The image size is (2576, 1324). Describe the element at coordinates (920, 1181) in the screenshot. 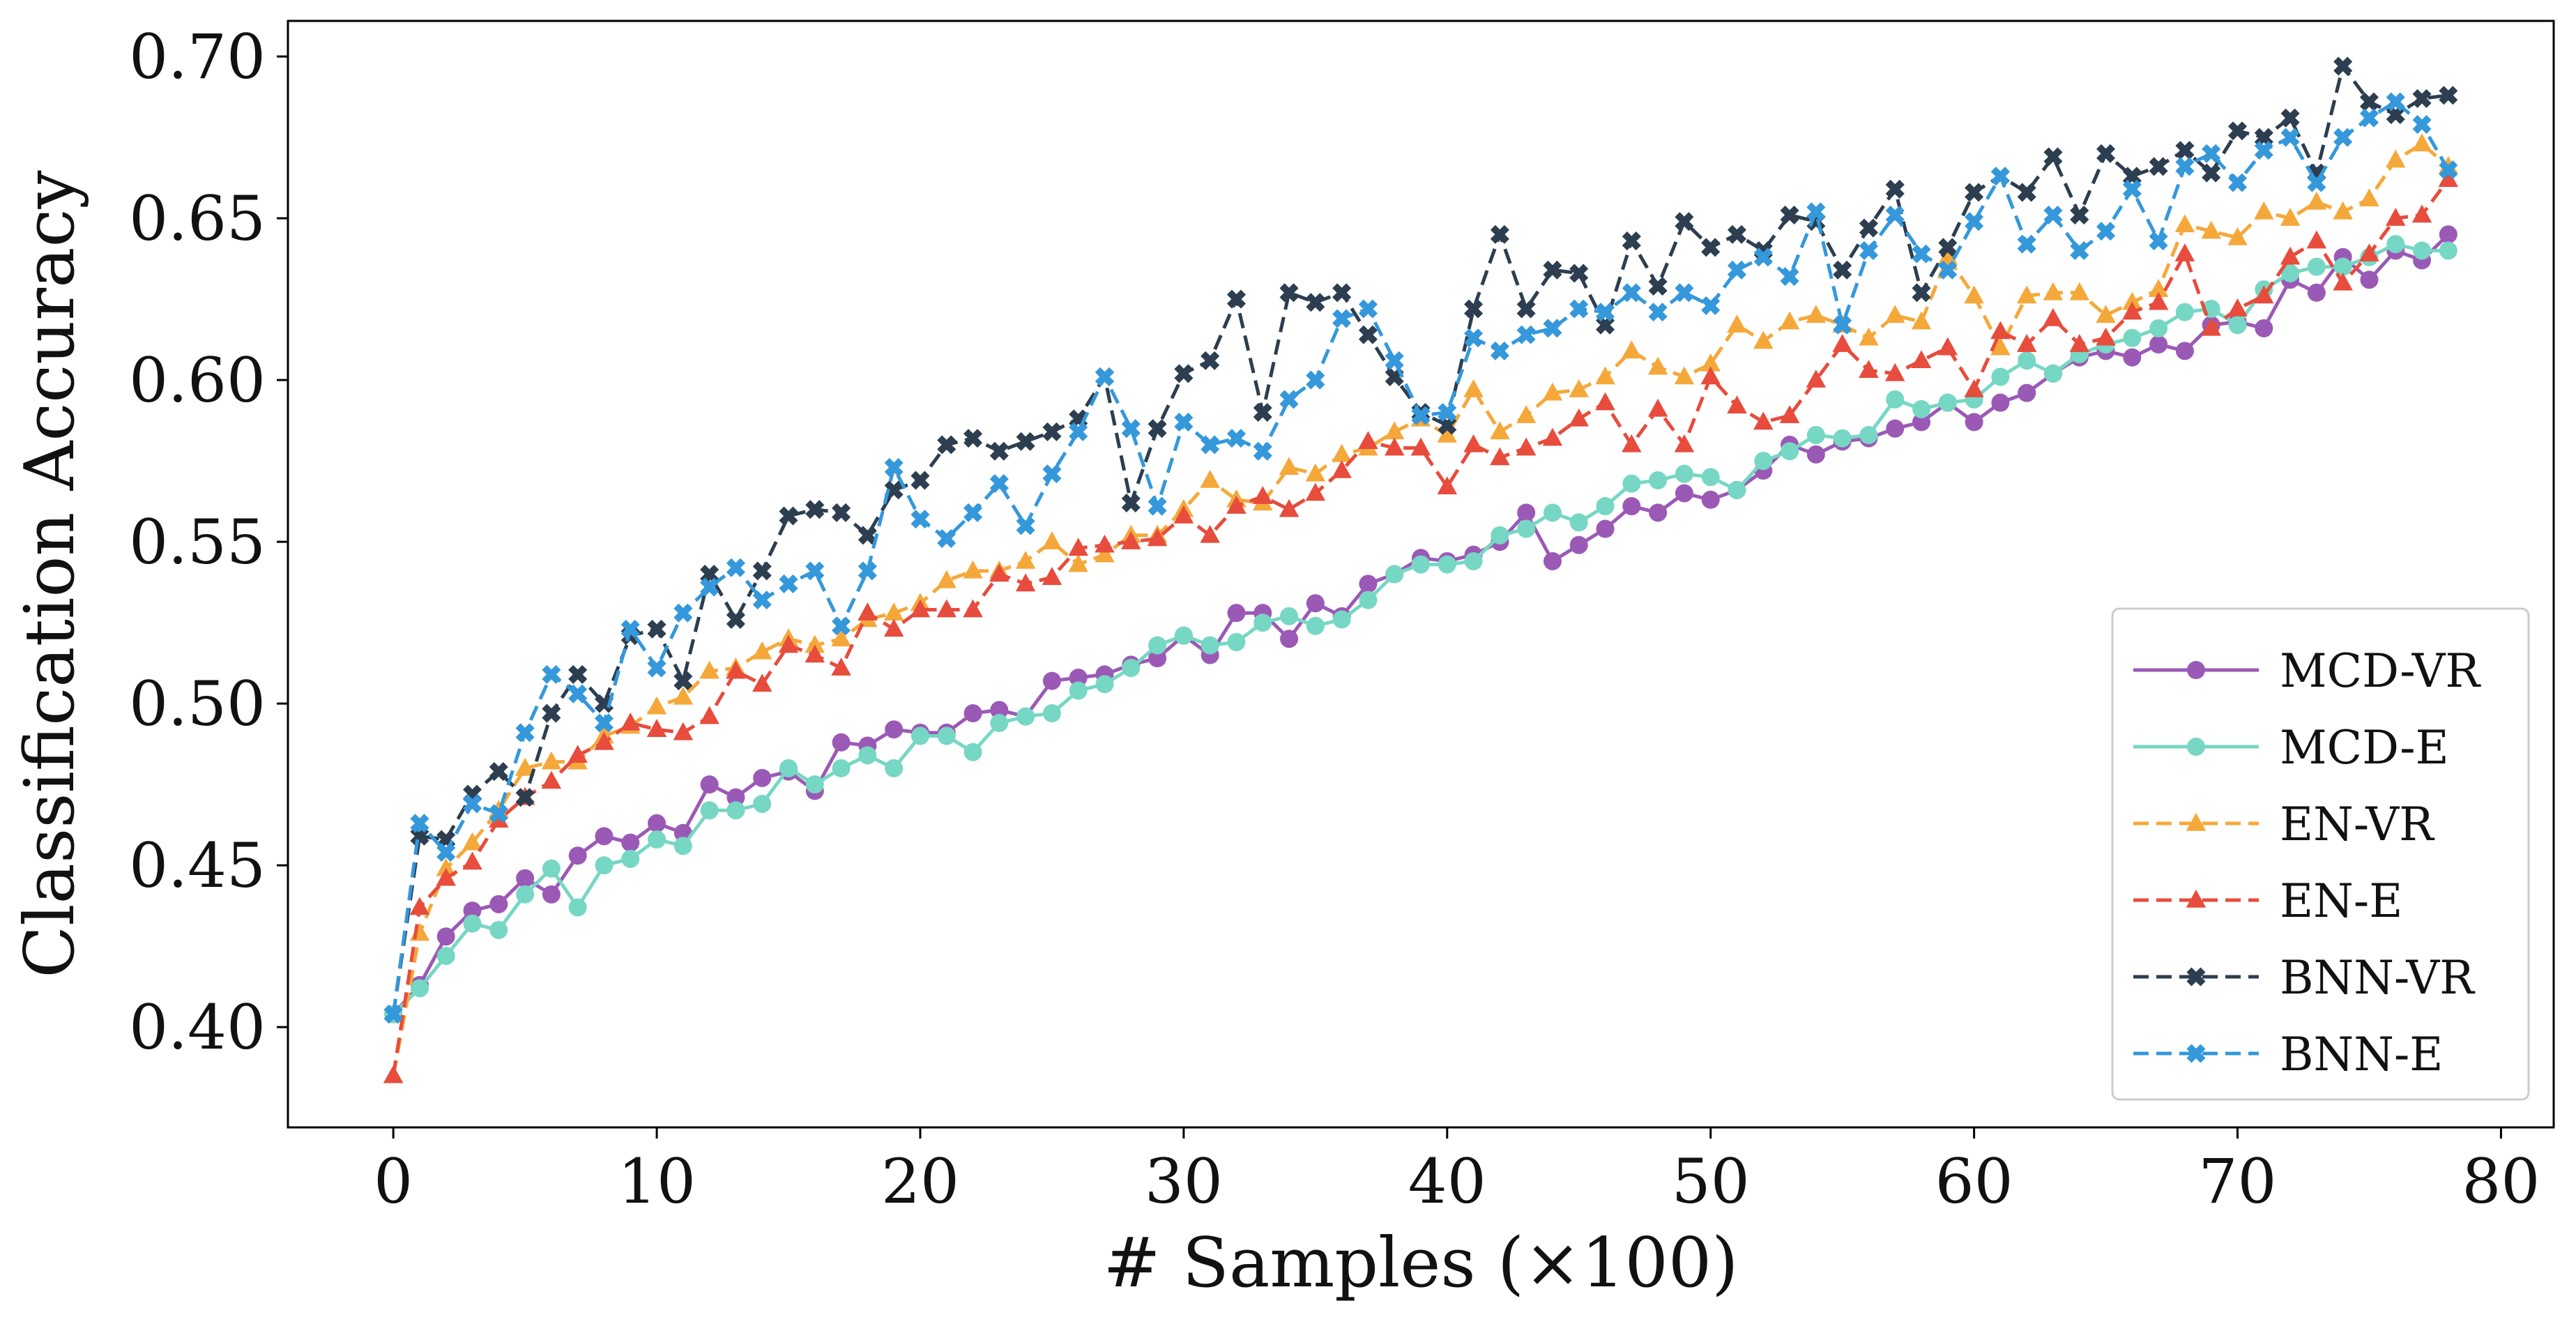

I see `x-tick-label: 20` at that location.